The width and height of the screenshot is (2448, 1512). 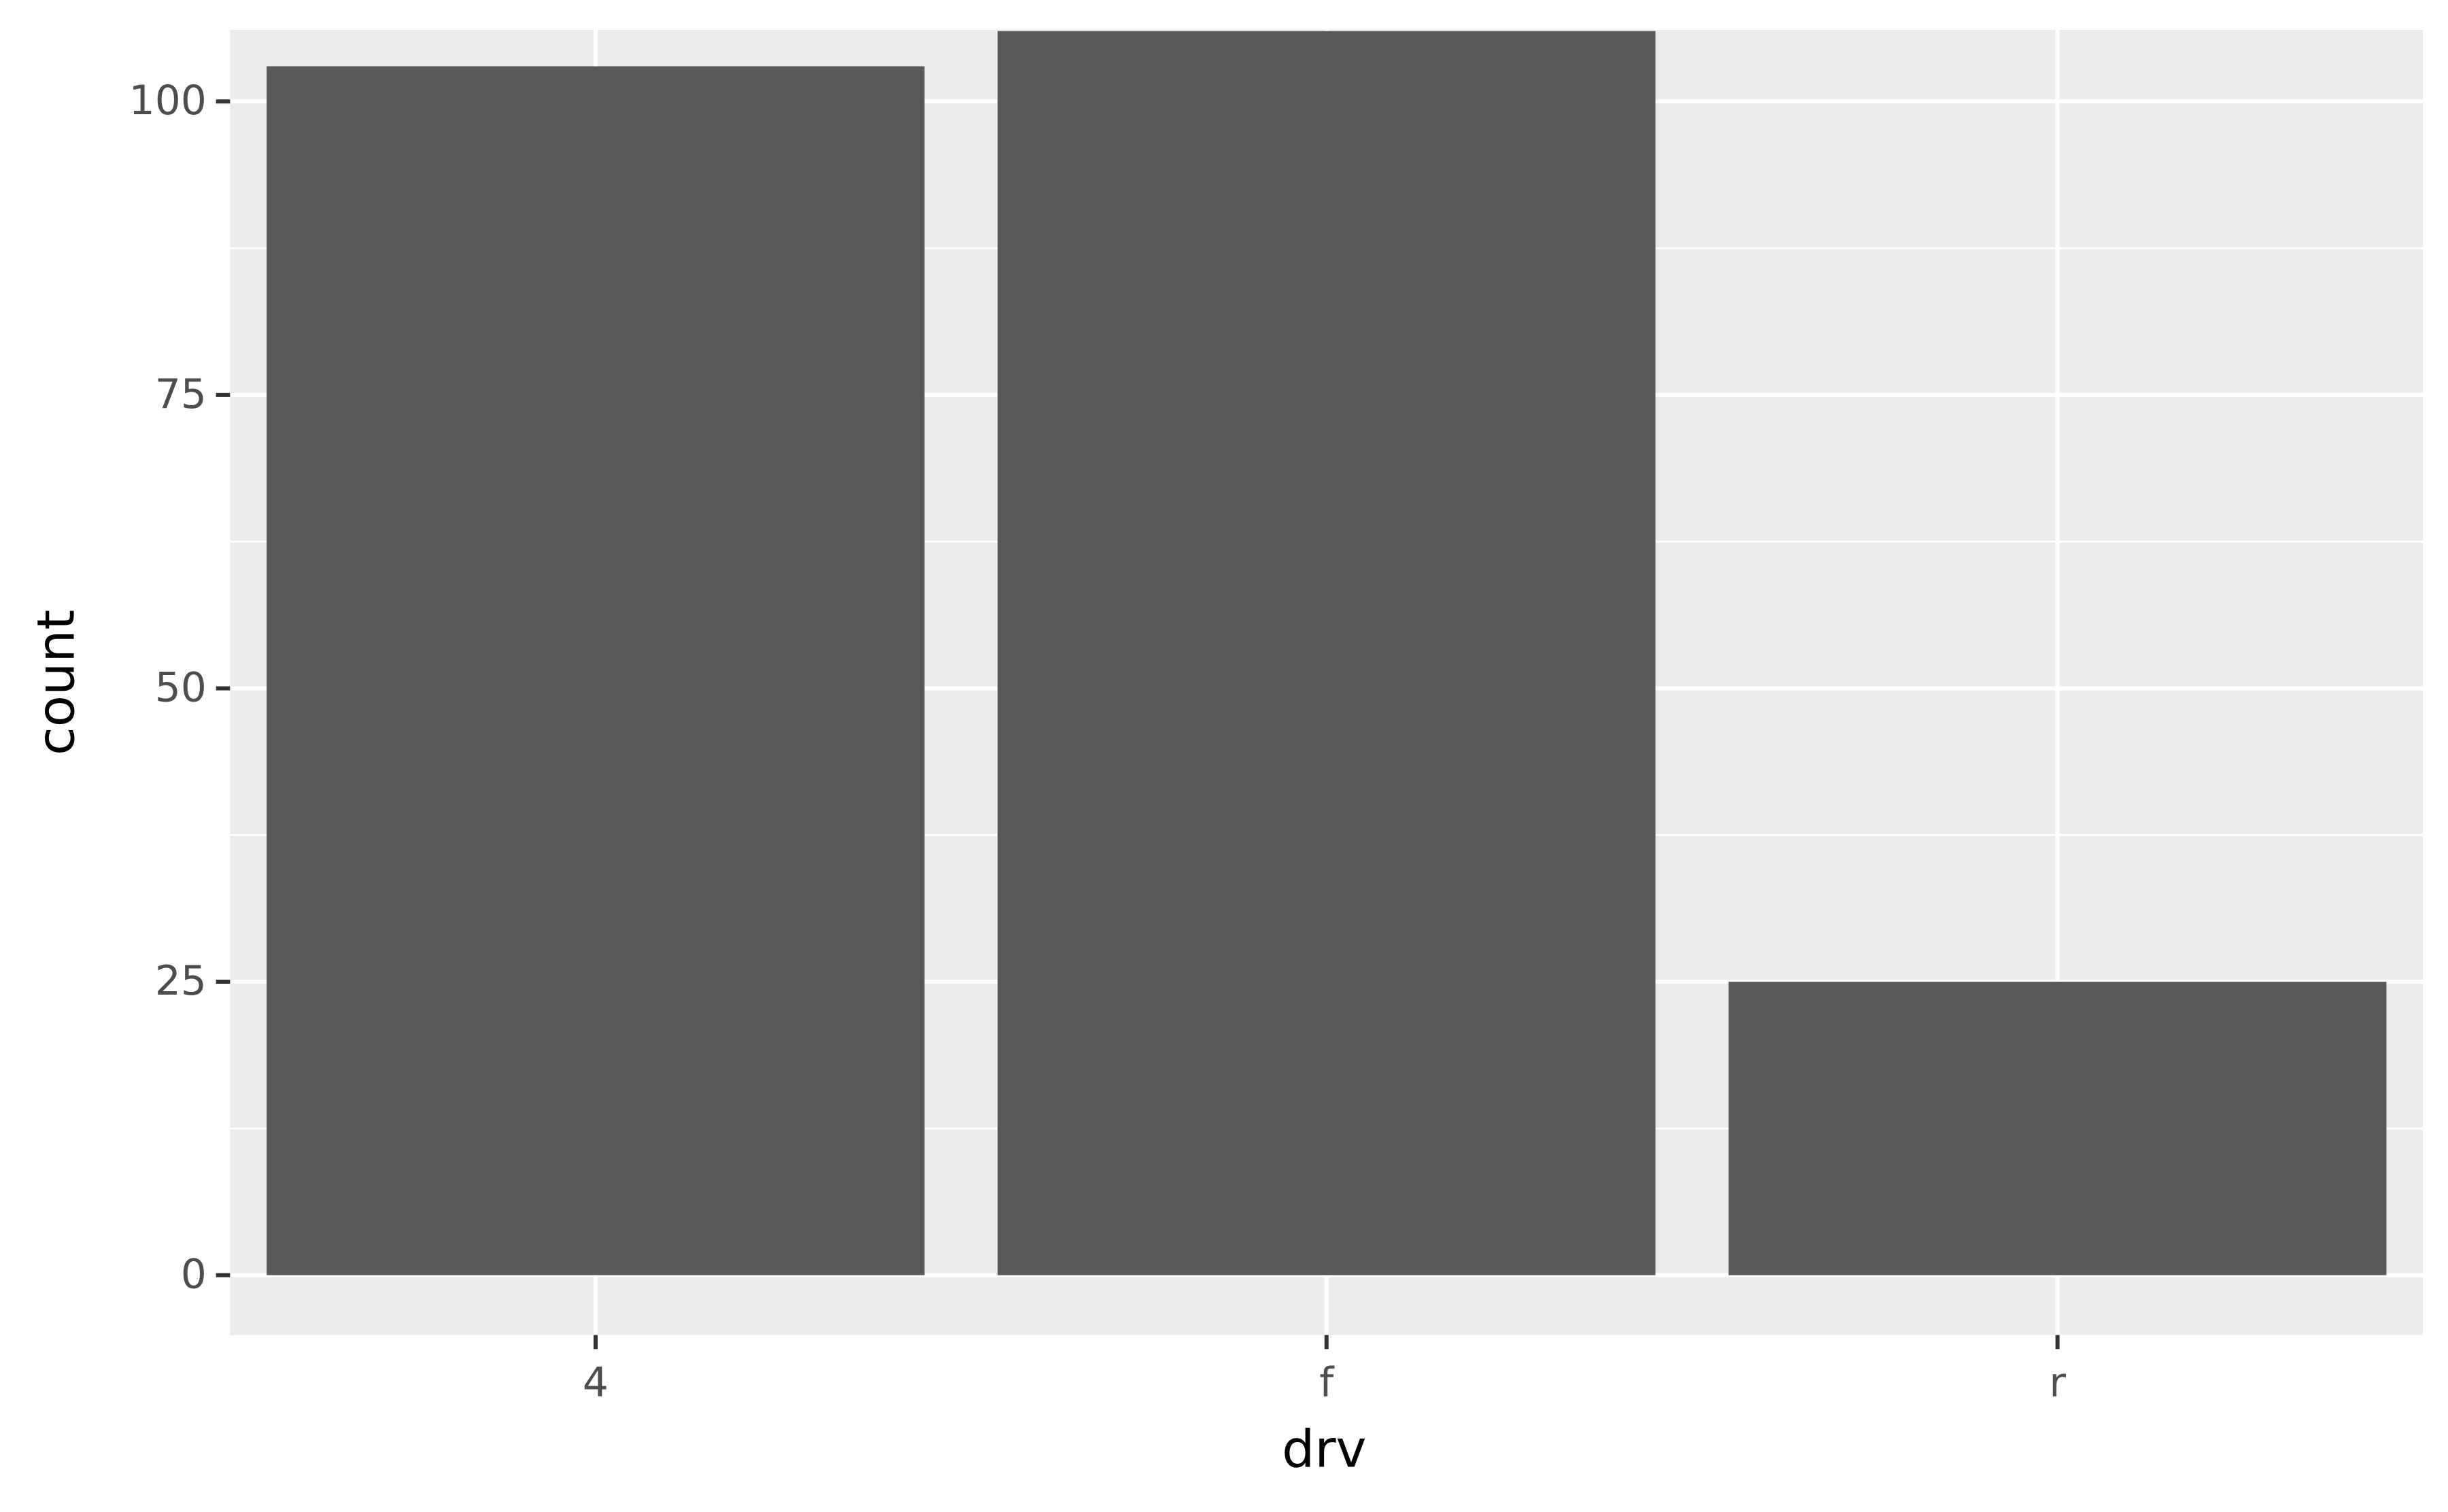 I want to click on x-tick-label: 4, so click(x=596, y=1383).